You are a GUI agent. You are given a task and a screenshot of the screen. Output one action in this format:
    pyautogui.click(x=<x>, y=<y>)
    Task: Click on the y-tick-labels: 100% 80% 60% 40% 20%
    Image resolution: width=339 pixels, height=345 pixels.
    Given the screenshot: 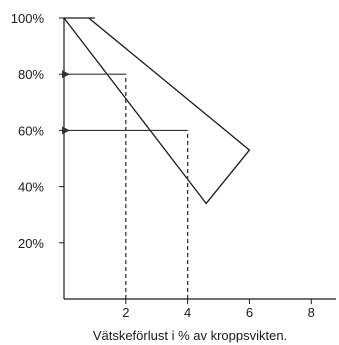 What is the action you would take?
    pyautogui.click(x=37, y=131)
    